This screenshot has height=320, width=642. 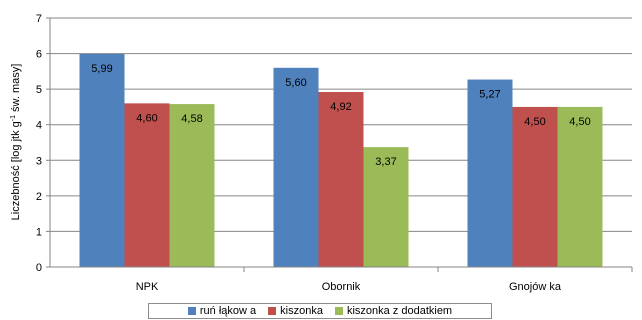 I want to click on x-tick-label: Obornik, so click(x=341, y=287).